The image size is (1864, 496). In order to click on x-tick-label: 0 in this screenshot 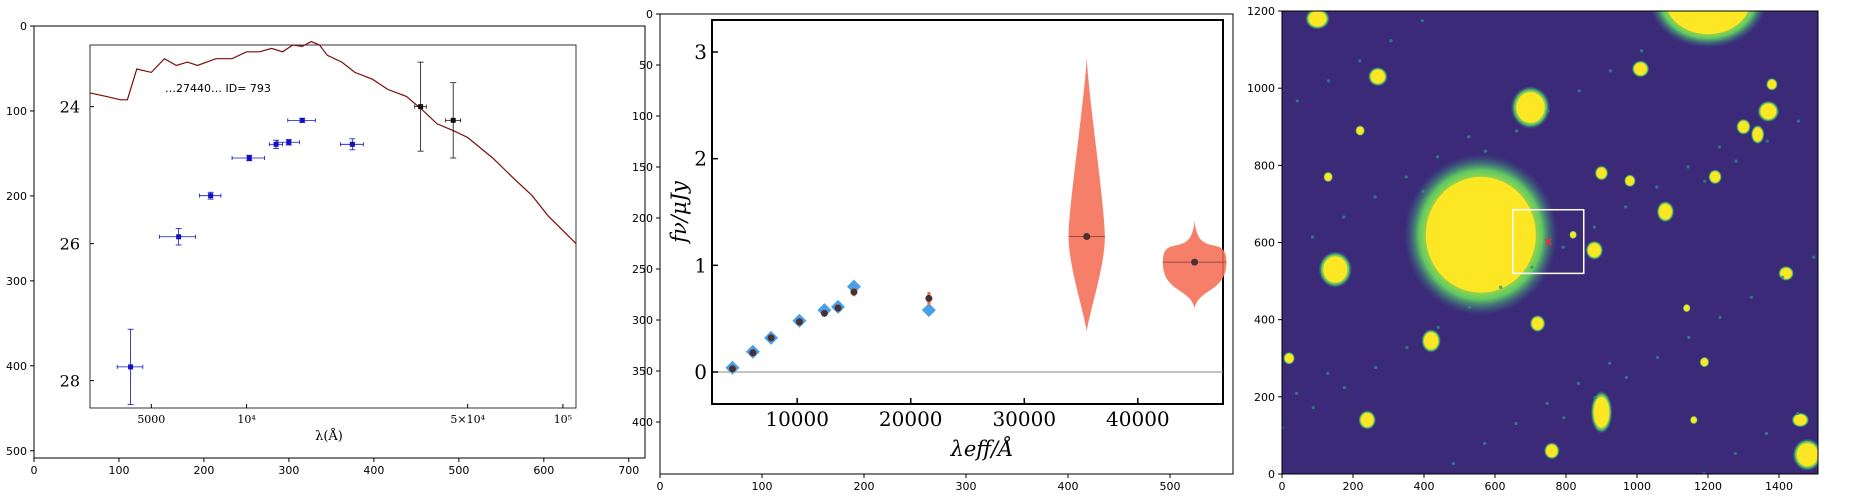, I will do `click(34, 470)`.